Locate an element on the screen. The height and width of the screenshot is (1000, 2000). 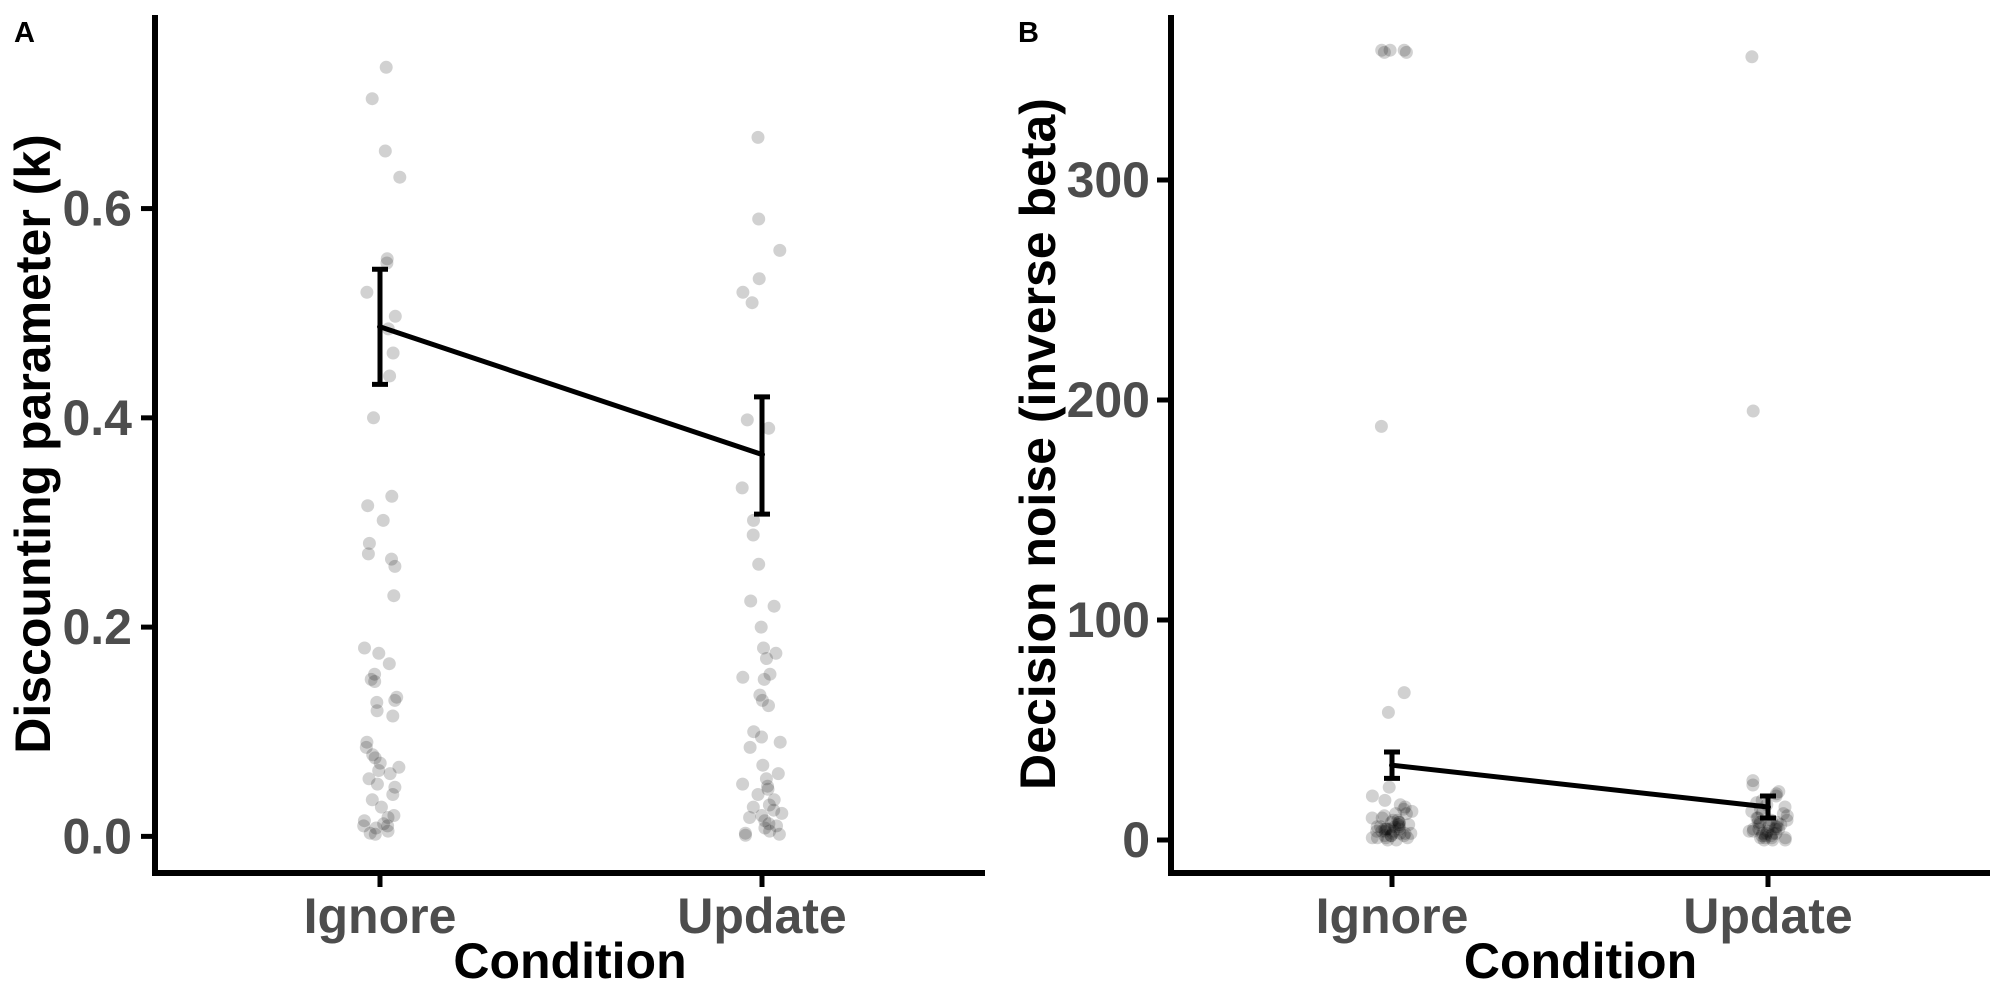
y-tick-label: 0.2 is located at coordinates (97, 627).